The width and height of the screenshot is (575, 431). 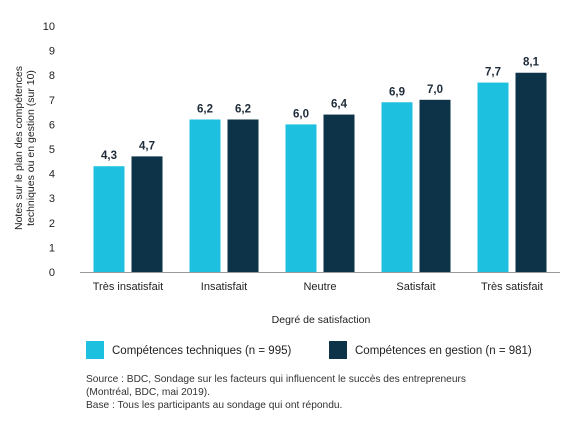 What do you see at coordinates (435, 90) in the screenshot?
I see `data-label: 7,0` at bounding box center [435, 90].